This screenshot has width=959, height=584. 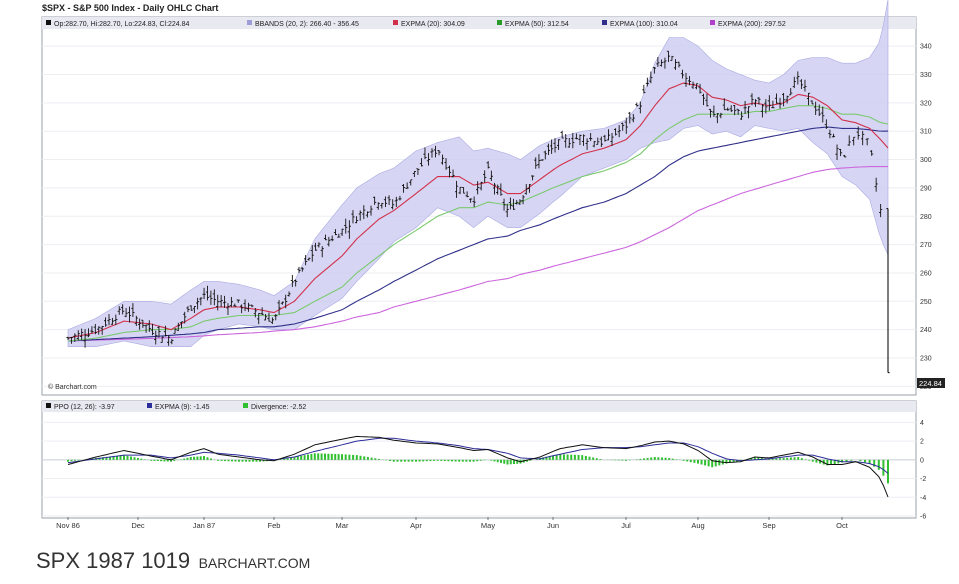 What do you see at coordinates (478, 466) in the screenshot?
I see `ppo-lines` at bounding box center [478, 466].